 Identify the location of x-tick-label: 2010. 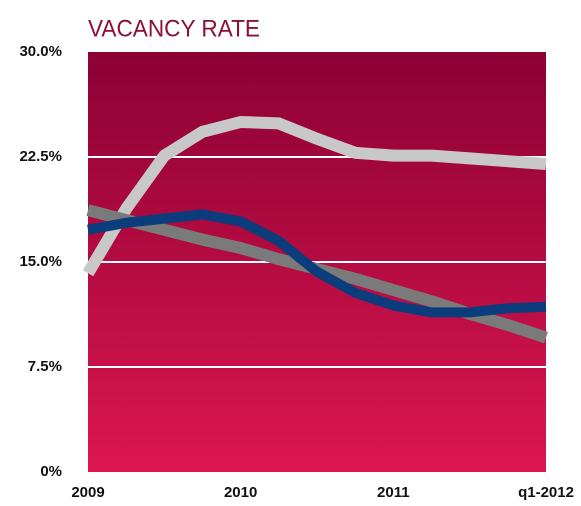
(240, 492).